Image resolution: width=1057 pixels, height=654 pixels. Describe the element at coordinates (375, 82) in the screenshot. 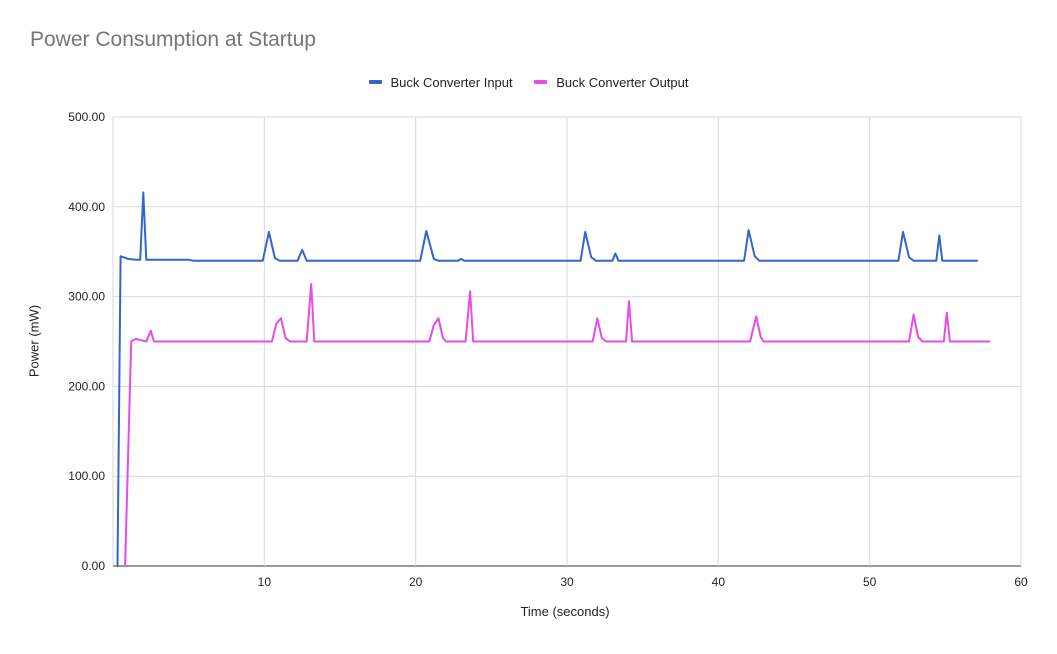

I see `legend-swatch-input` at that location.